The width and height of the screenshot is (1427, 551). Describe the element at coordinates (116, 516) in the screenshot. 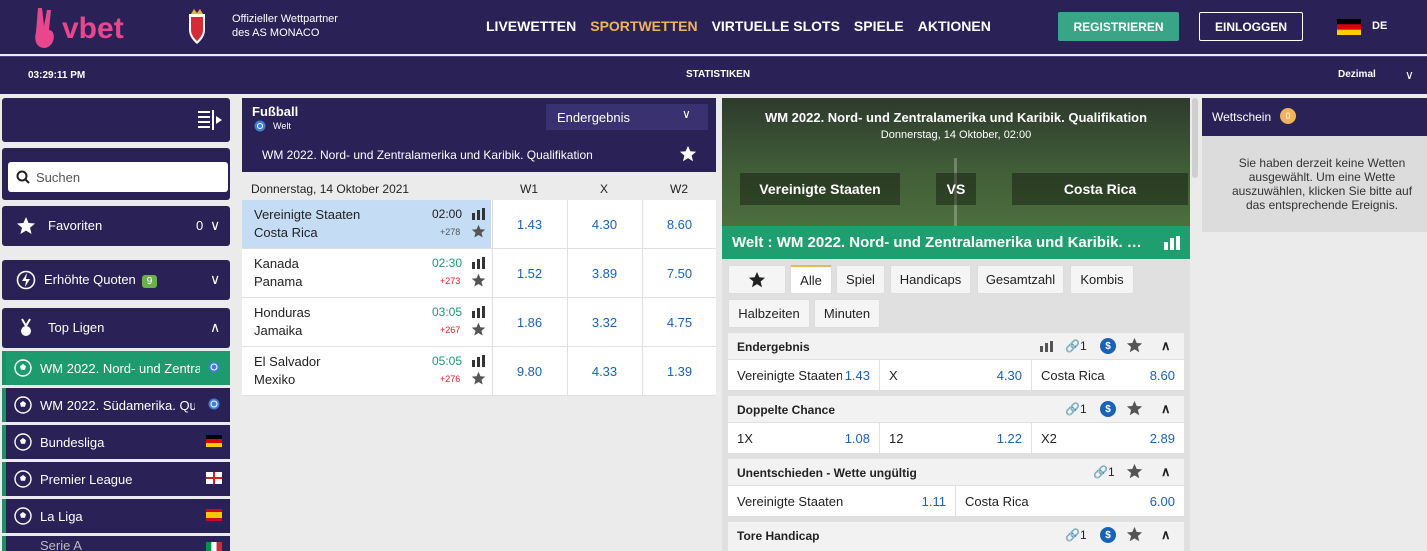

I see `league-item: La Liga` at that location.